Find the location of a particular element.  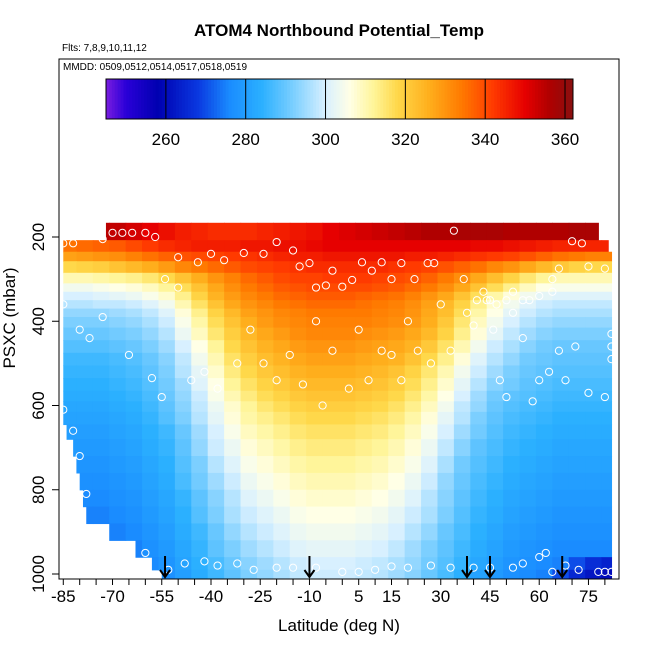

chart-subtitle-line-1: Flts: 7,8,9,10,11,12 is located at coordinates (104, 48).